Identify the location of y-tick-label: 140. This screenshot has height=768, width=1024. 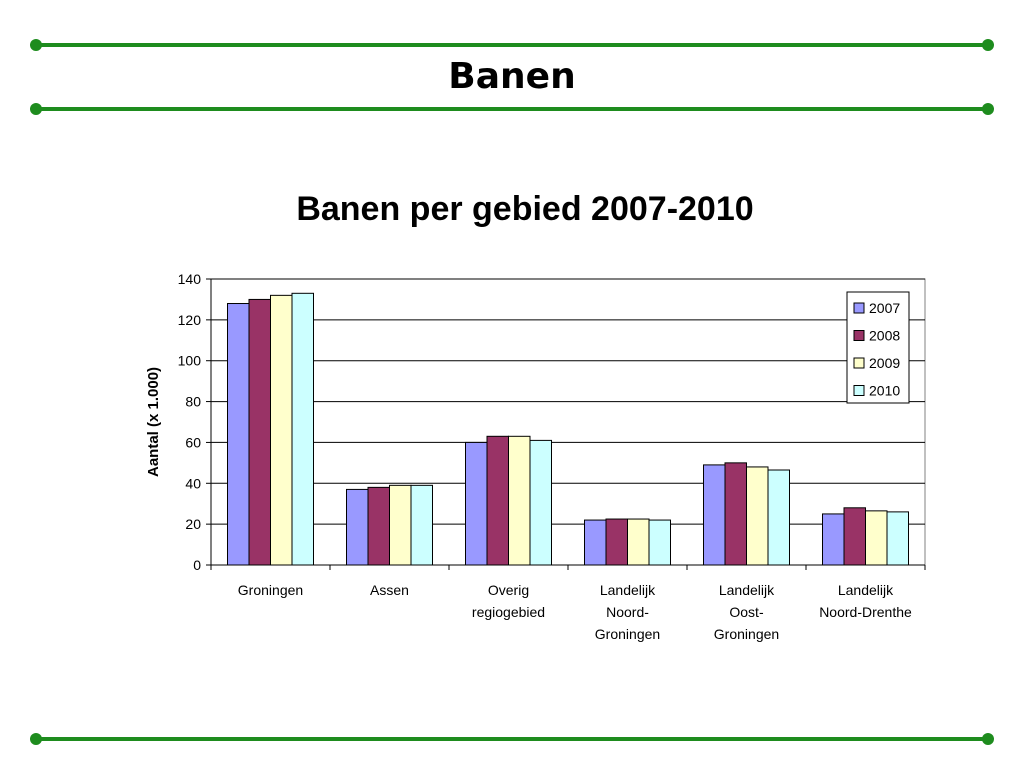
(190, 279).